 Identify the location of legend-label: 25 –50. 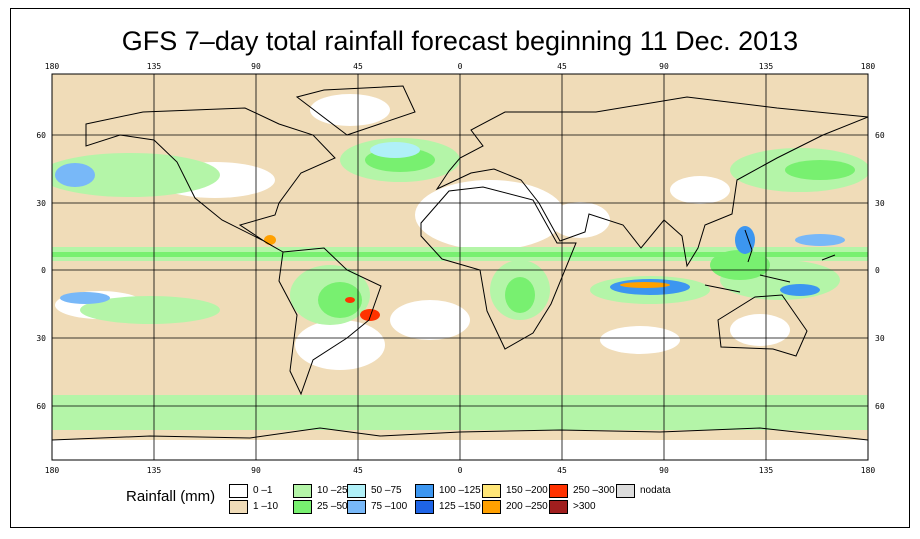
(332, 506).